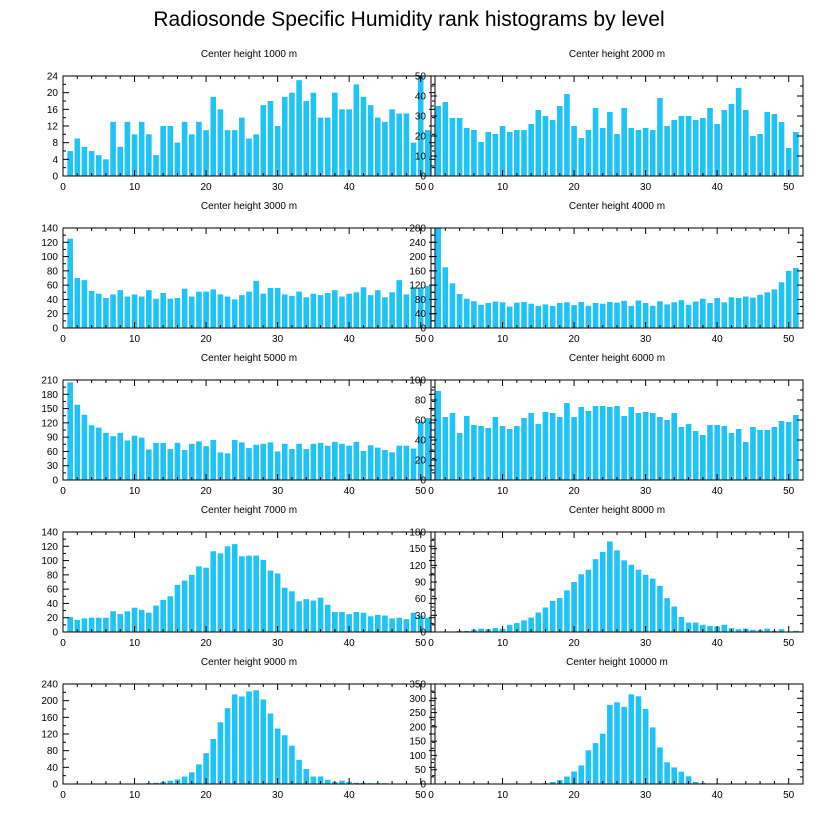 The image size is (818, 824). What do you see at coordinates (49, 685) in the screenshot?
I see `y-tick-label: 240` at bounding box center [49, 685].